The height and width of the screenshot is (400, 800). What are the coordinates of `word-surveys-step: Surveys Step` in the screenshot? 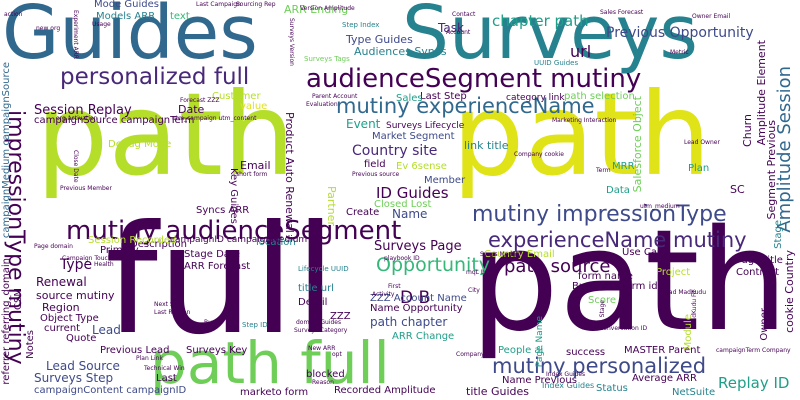 It's located at (74, 378).